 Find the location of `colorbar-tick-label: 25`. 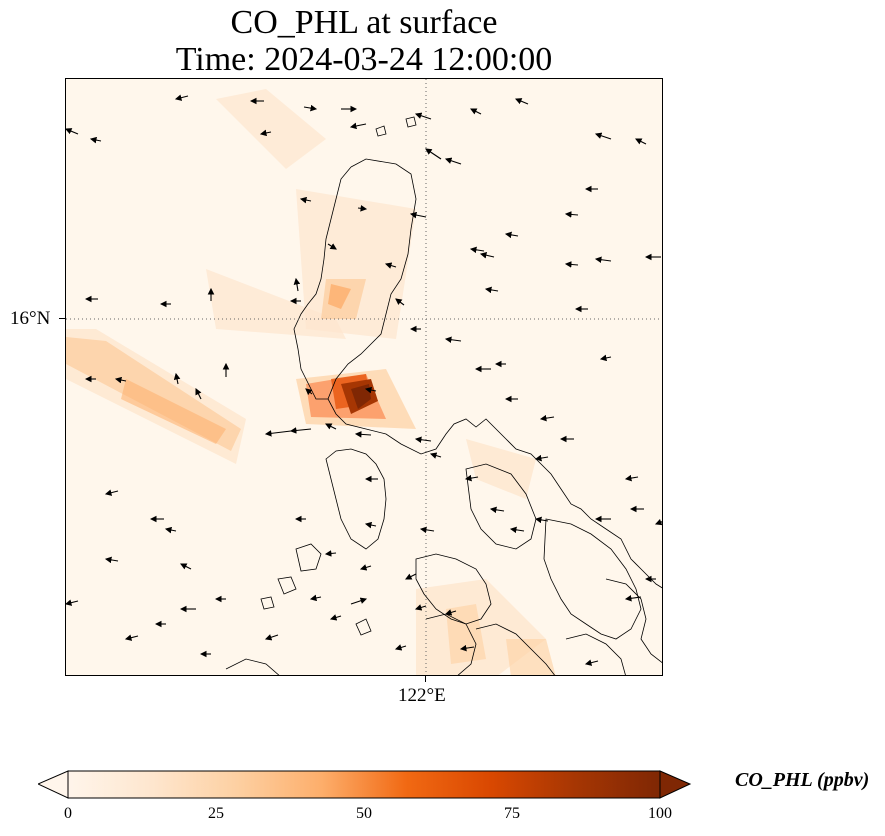

colorbar-tick-label: 25 is located at coordinates (216, 813).